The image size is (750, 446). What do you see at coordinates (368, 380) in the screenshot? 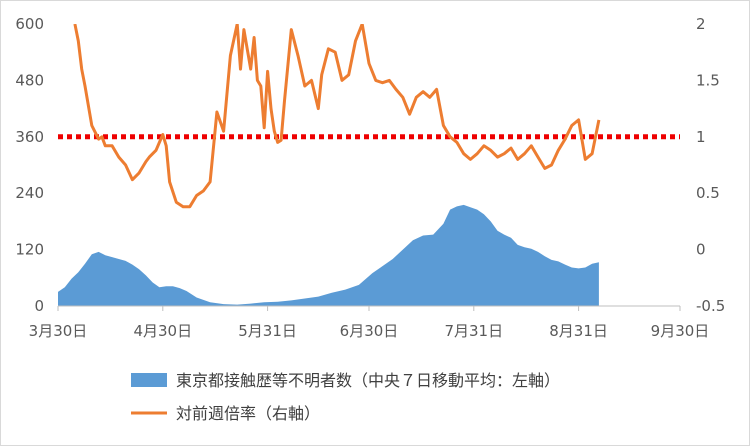
I see `legend-label-area: 東京都接触歴等不明者数（中央７日移動平均：左軸）` at bounding box center [368, 380].